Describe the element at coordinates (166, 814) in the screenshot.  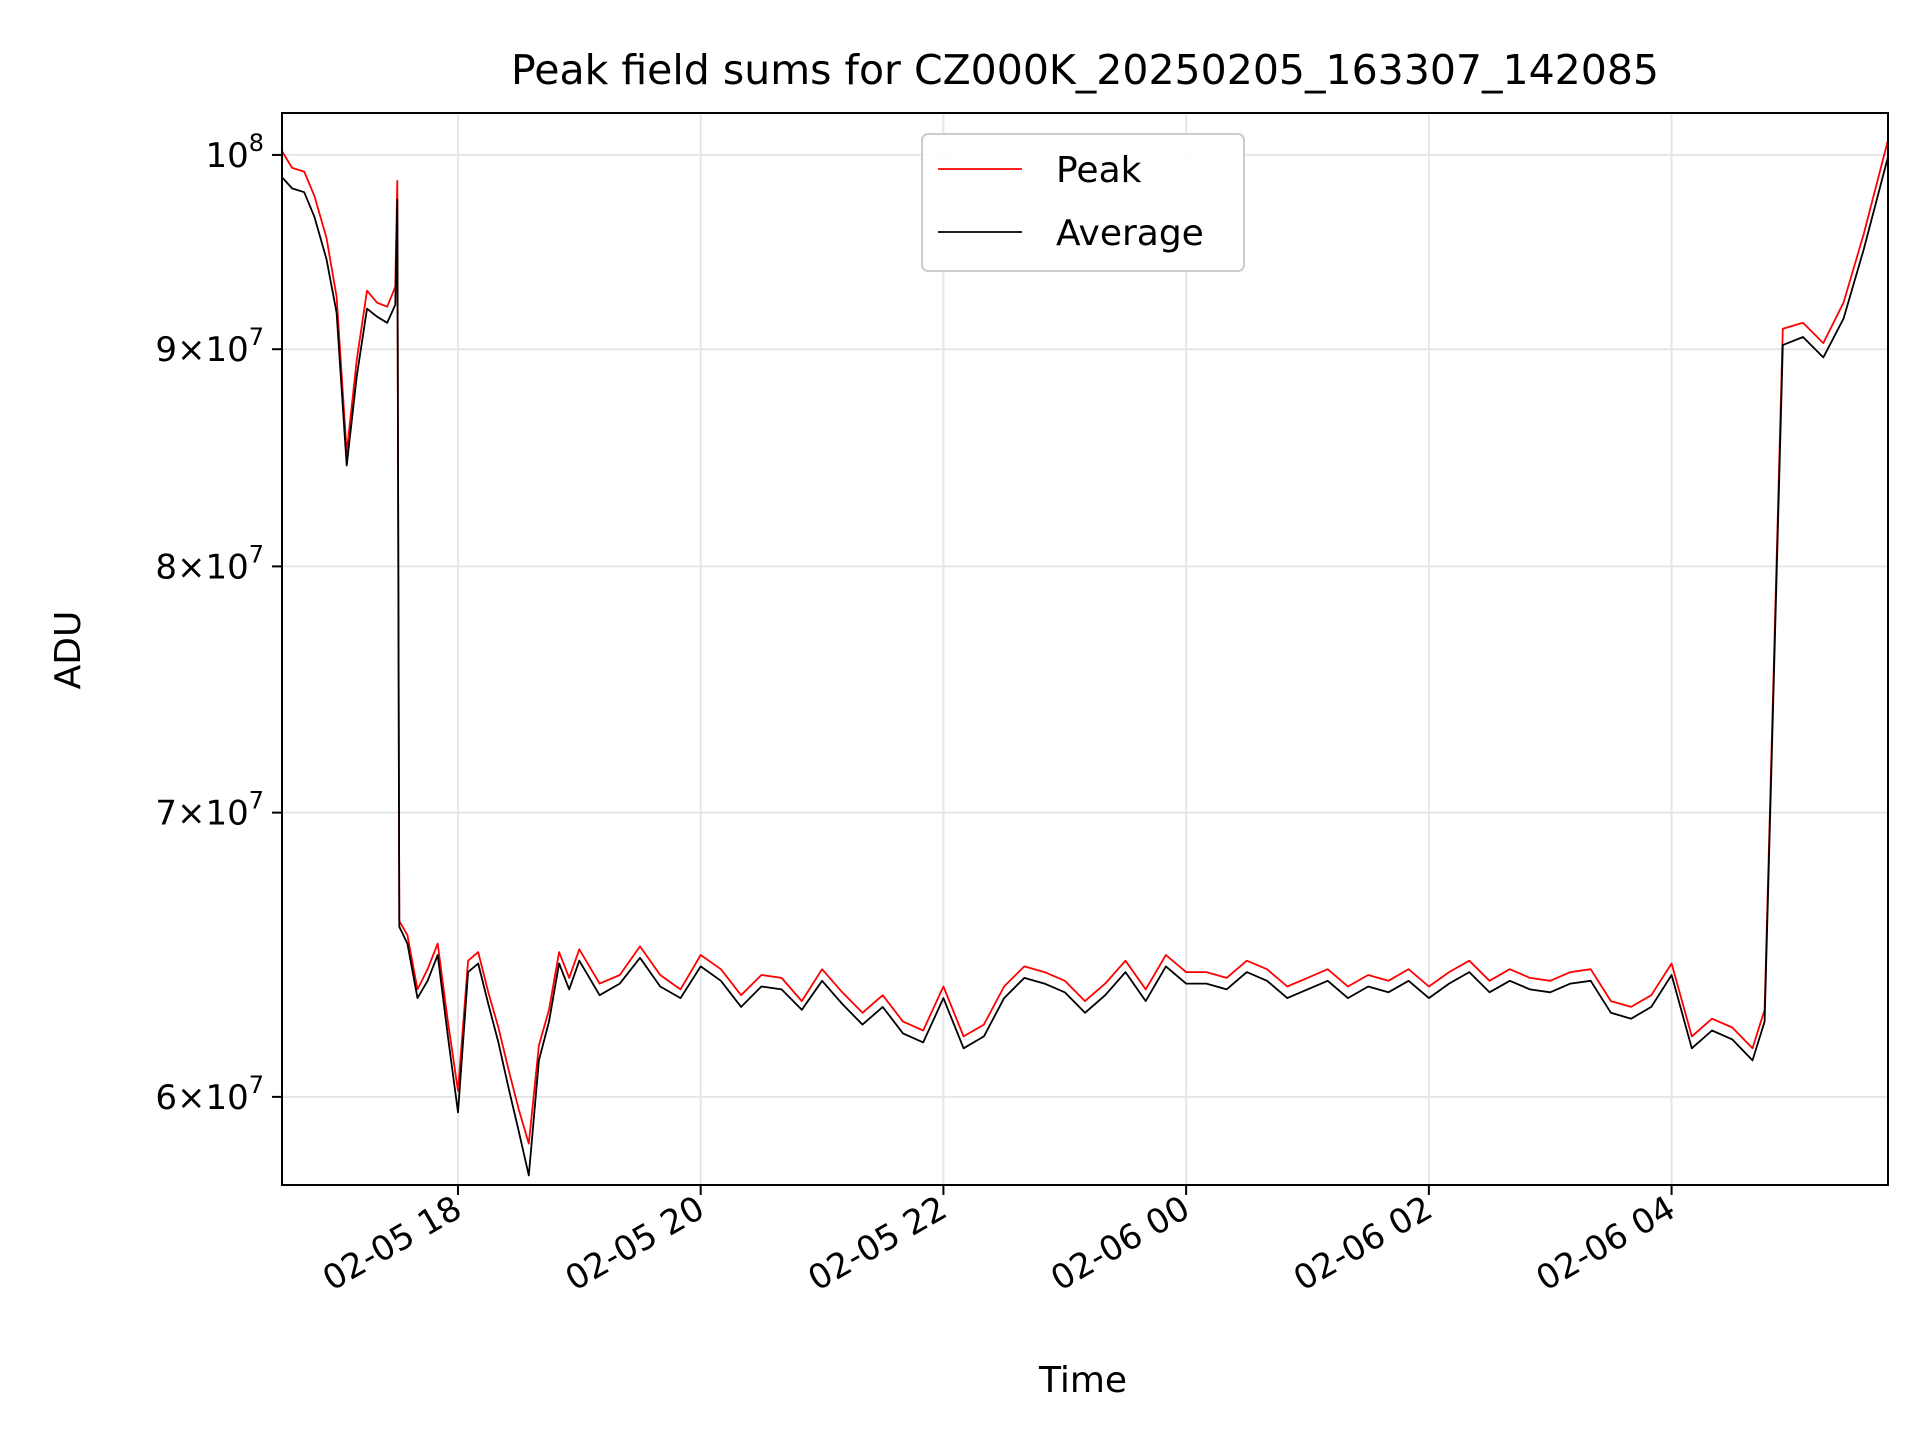
I see `y-tick-mantissa: 7` at that location.